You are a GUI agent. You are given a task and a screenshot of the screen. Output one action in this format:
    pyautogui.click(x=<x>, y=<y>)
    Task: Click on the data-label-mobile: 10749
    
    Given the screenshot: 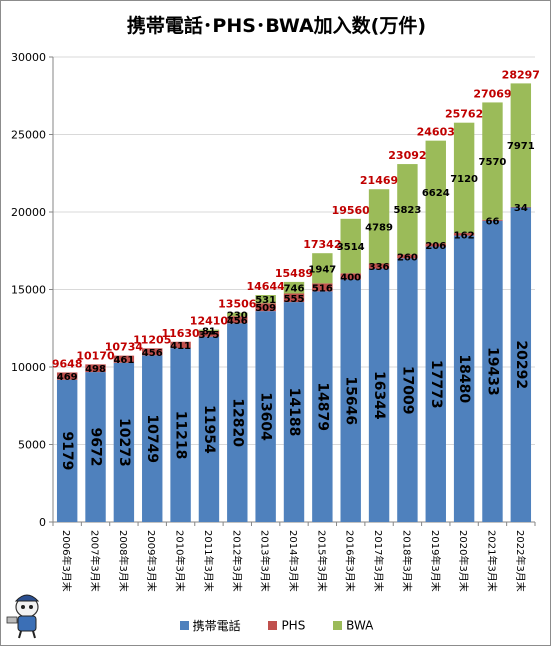 What is the action you would take?
    pyautogui.click(x=152, y=438)
    